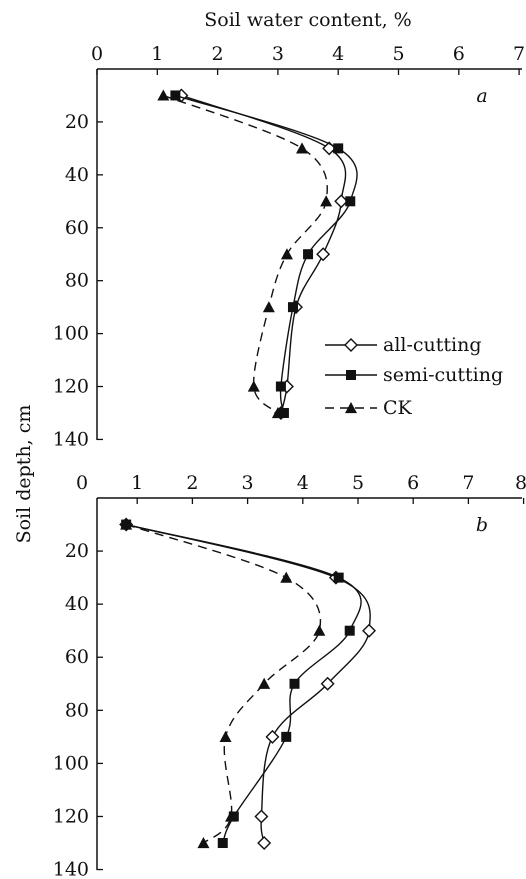 The image size is (526, 879). What do you see at coordinates (443, 375) in the screenshot?
I see `legend-label-semi-cutting: semi-cutting` at bounding box center [443, 375].